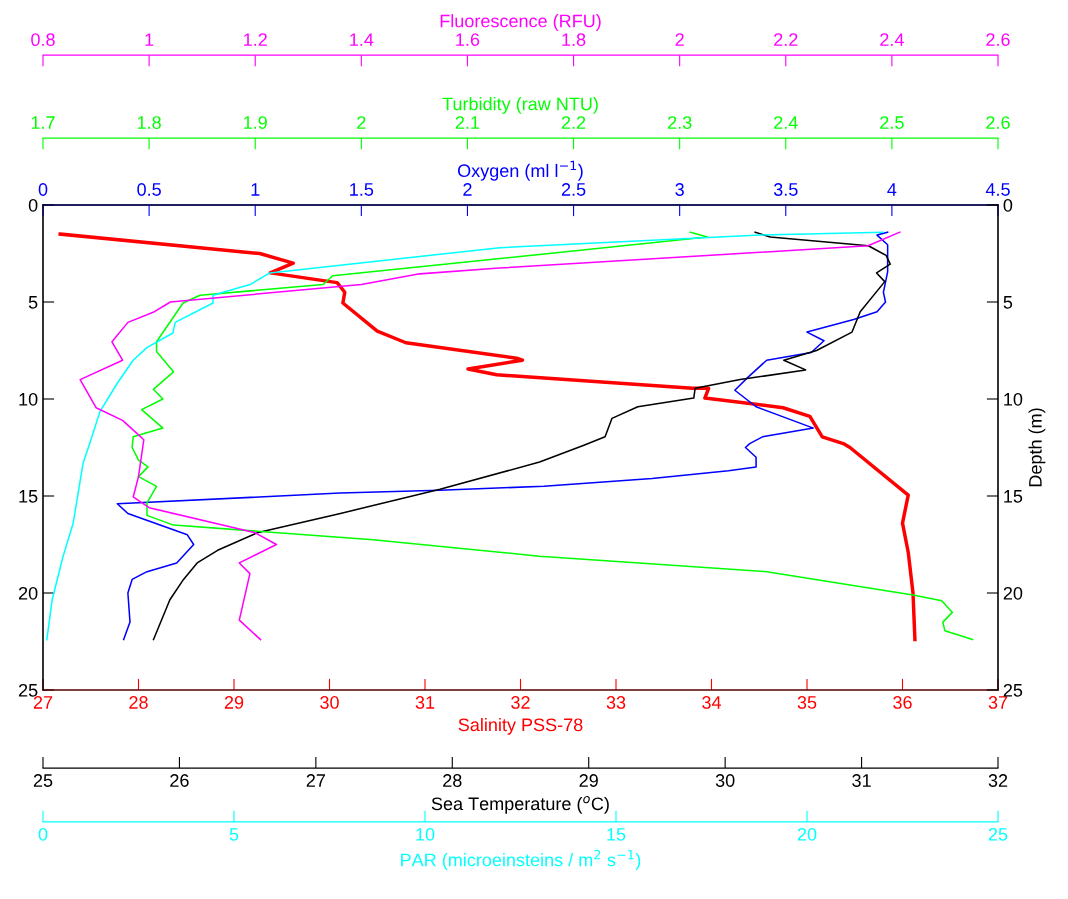 This screenshot has width=1068, height=899. What do you see at coordinates (1013, 399) in the screenshot?
I see `y2-tick-label: 10` at bounding box center [1013, 399].